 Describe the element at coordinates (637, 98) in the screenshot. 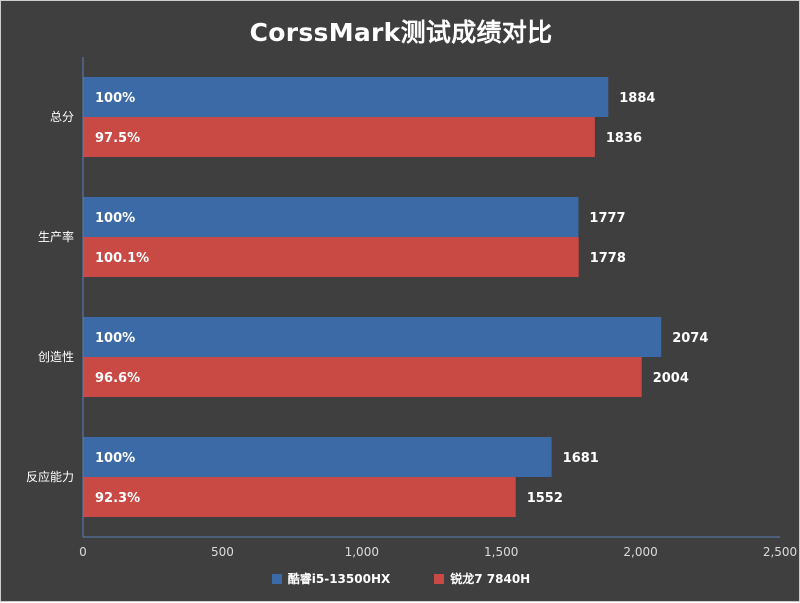

I see `bar-value-label: 1884` at that location.